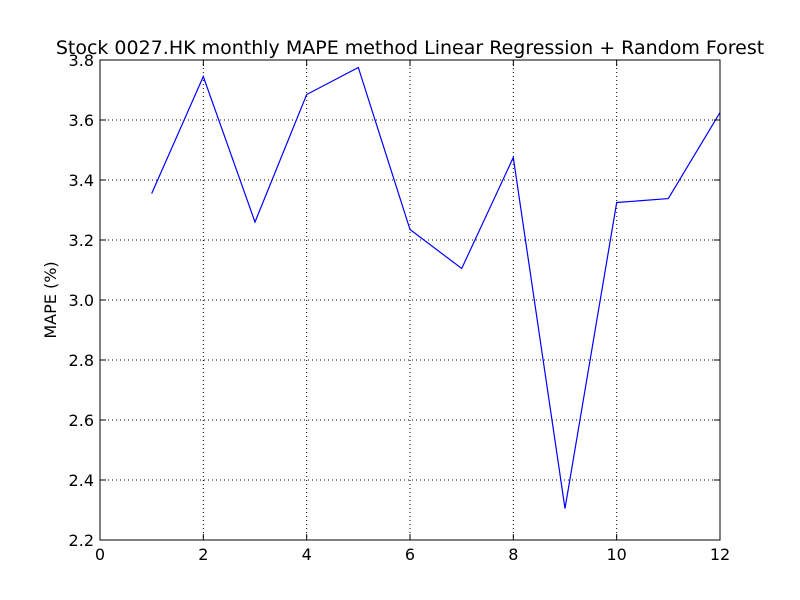  I want to click on x-tick-label: 0, so click(100, 554).